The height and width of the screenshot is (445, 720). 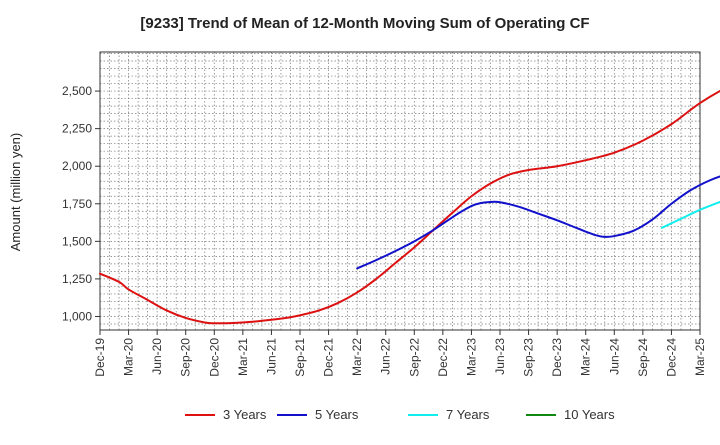 I want to click on x-tick-label: Mar-20, so click(x=129, y=357).